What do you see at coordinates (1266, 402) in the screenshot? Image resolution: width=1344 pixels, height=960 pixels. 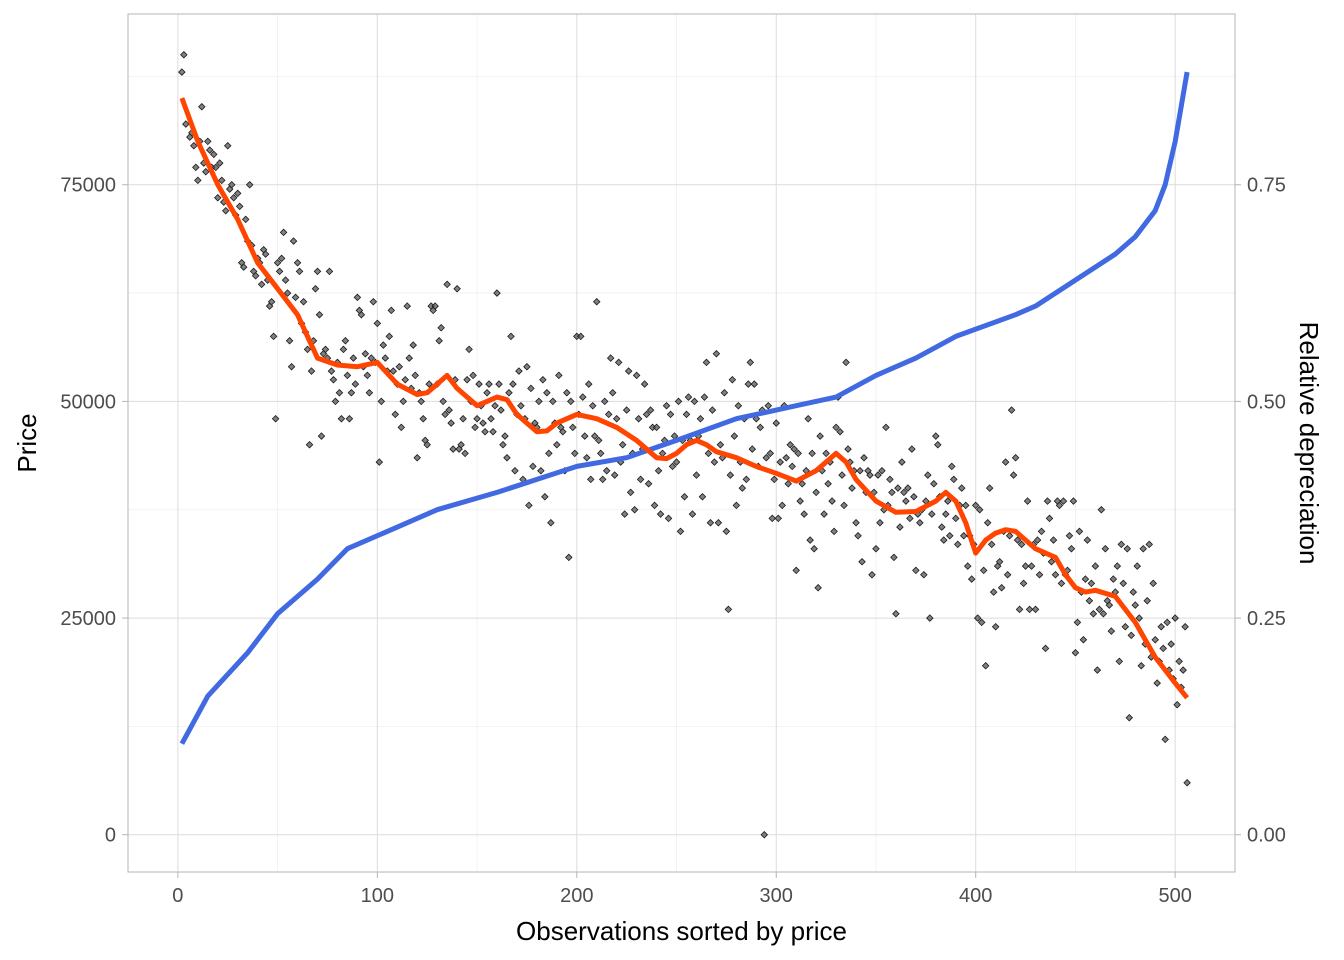 I see `y2-tick-label: 0.50` at bounding box center [1266, 402].